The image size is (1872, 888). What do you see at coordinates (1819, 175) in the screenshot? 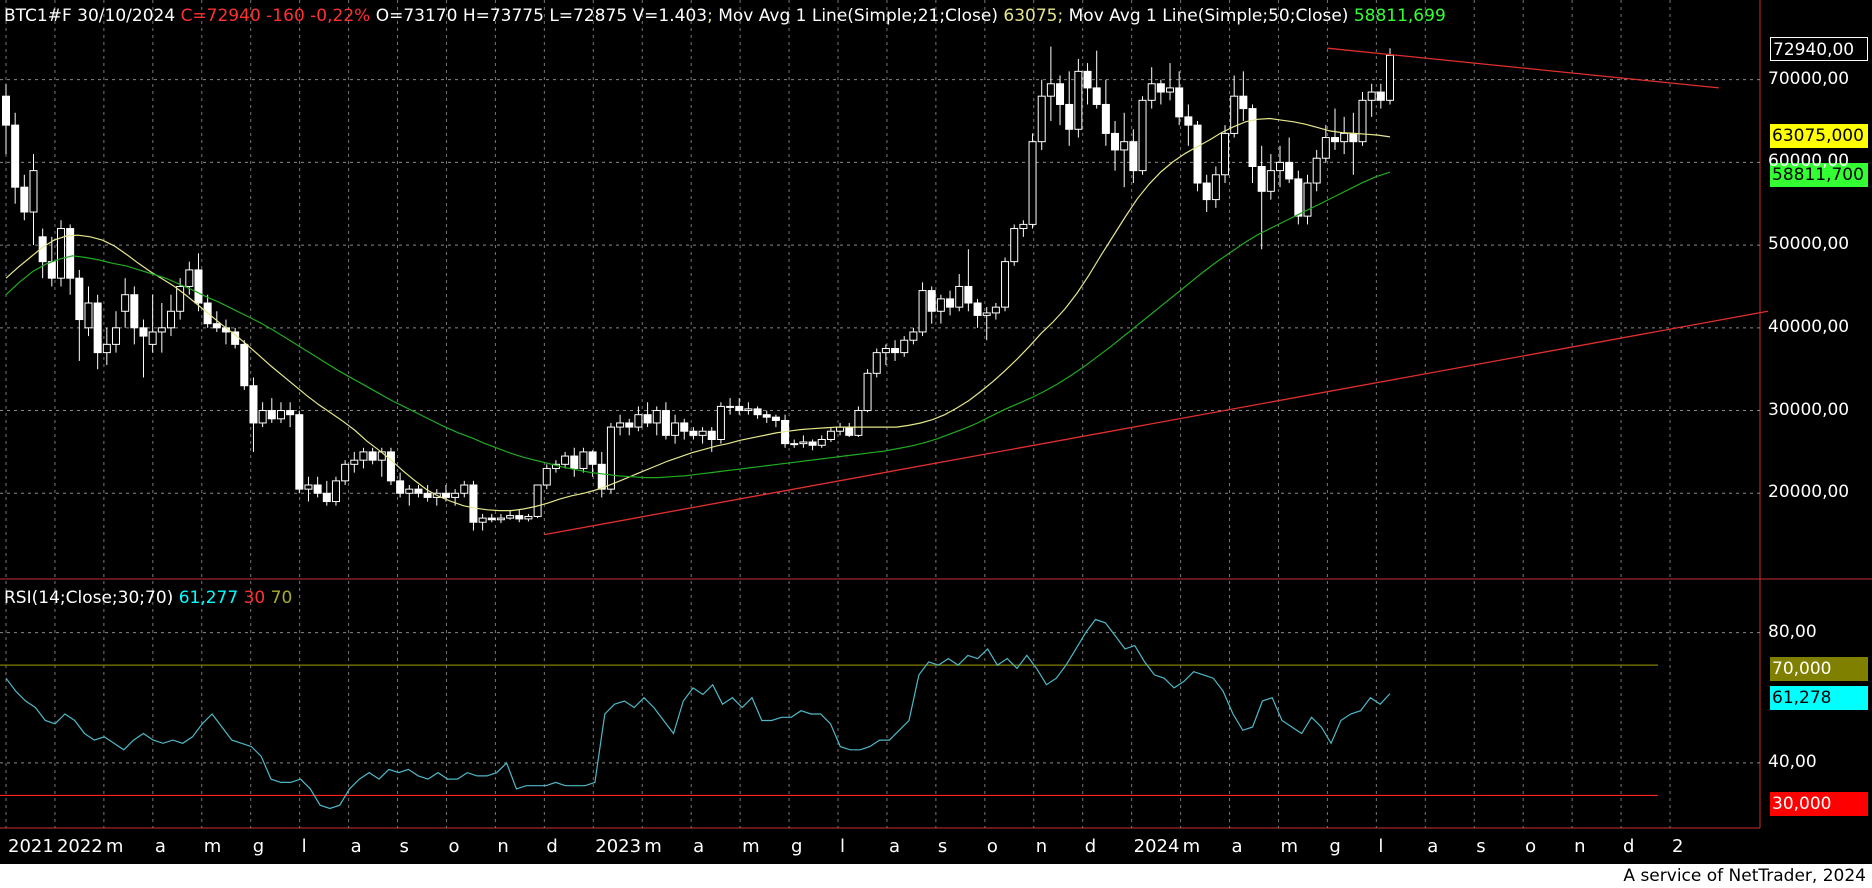
I see `ma50-price-label: 58811,700` at bounding box center [1819, 175].